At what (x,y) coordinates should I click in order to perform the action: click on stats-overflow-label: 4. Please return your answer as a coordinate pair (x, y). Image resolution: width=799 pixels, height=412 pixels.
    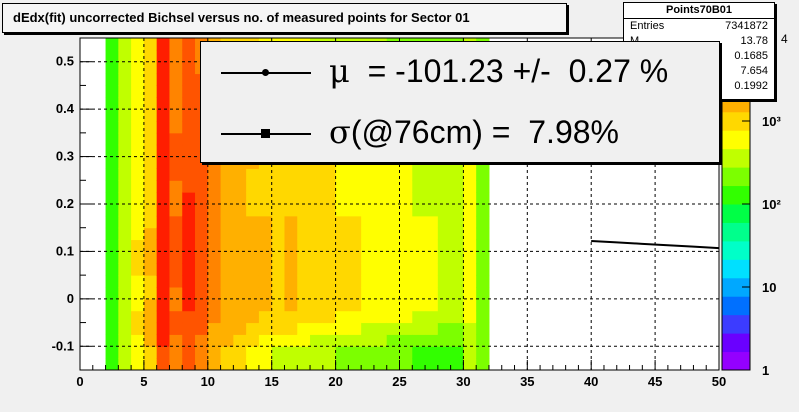
    Looking at the image, I should click on (784, 39).